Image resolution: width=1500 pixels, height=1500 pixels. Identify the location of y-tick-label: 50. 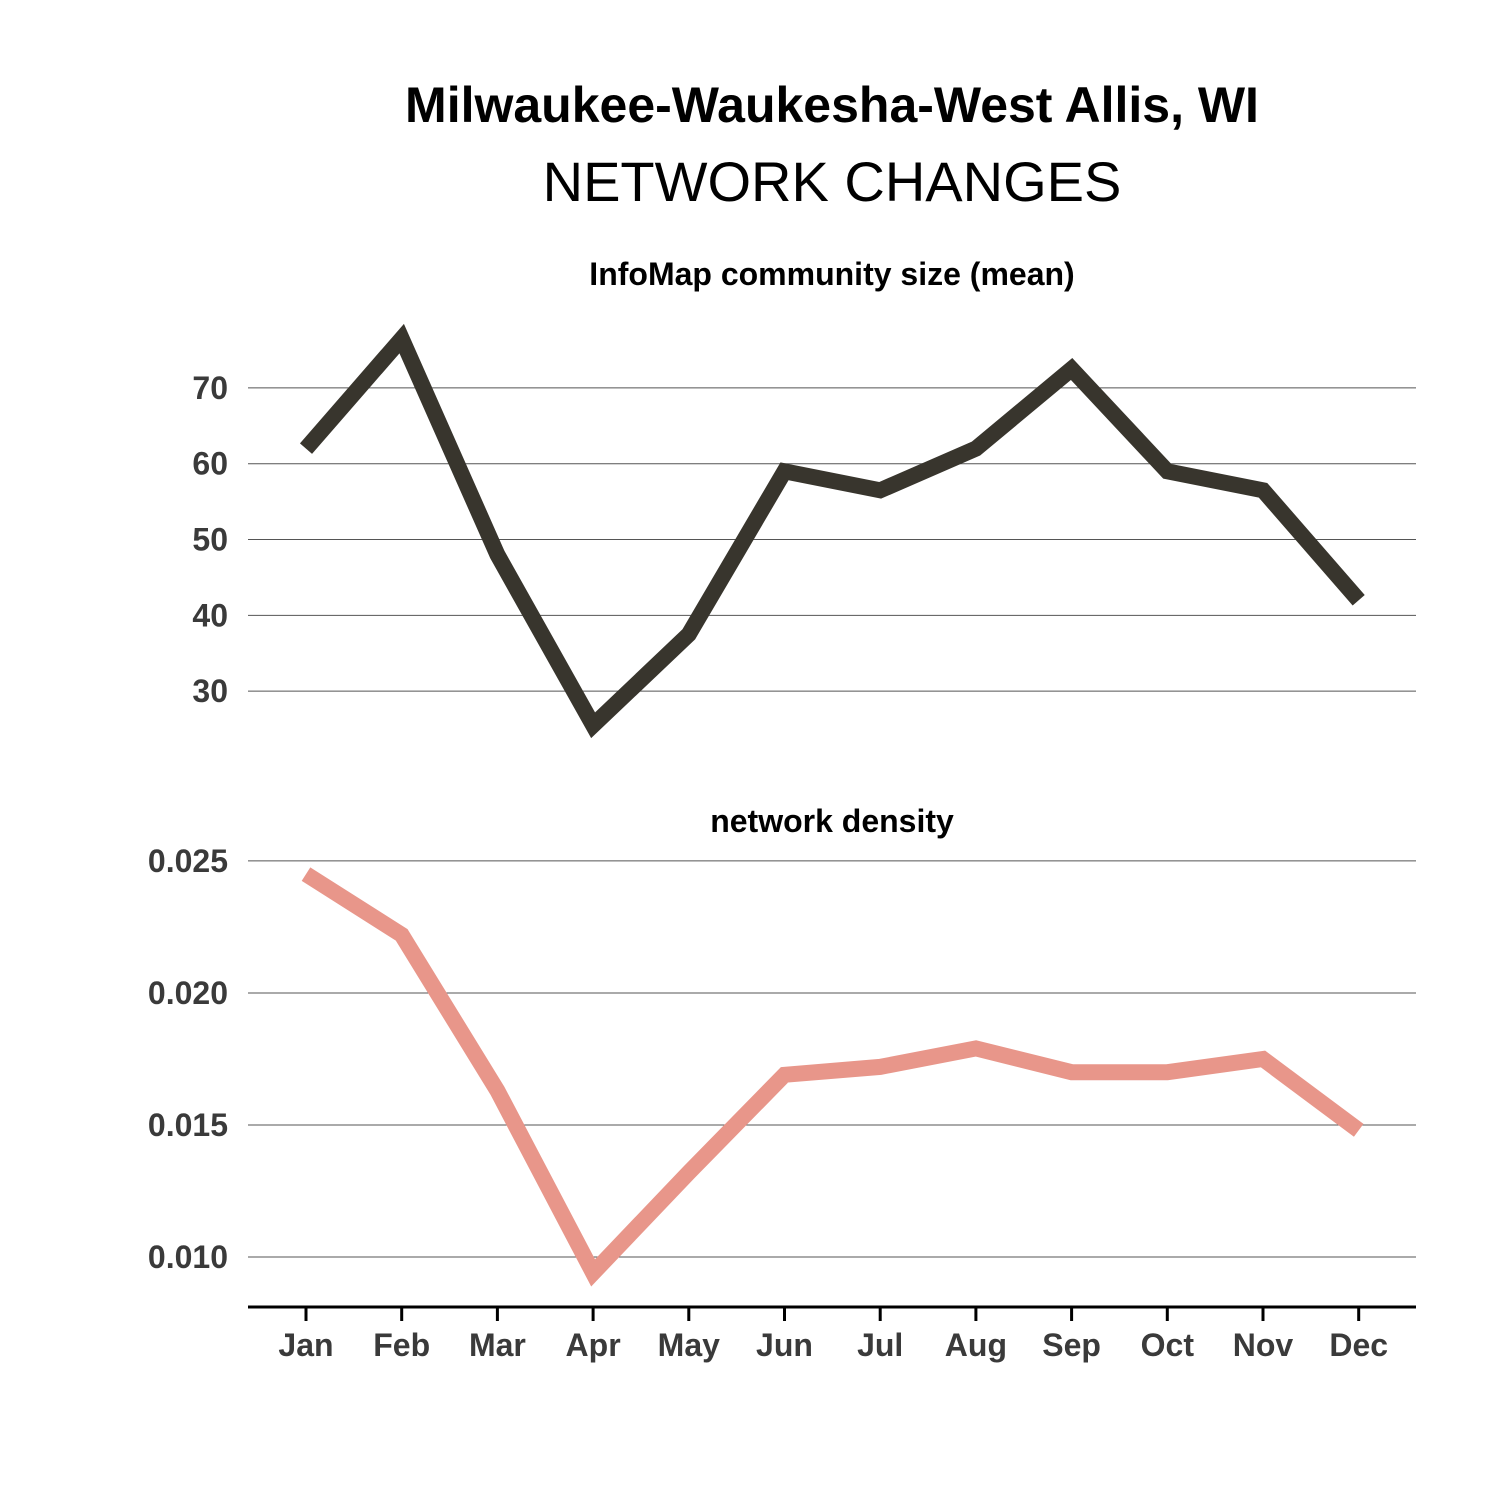
(210, 540).